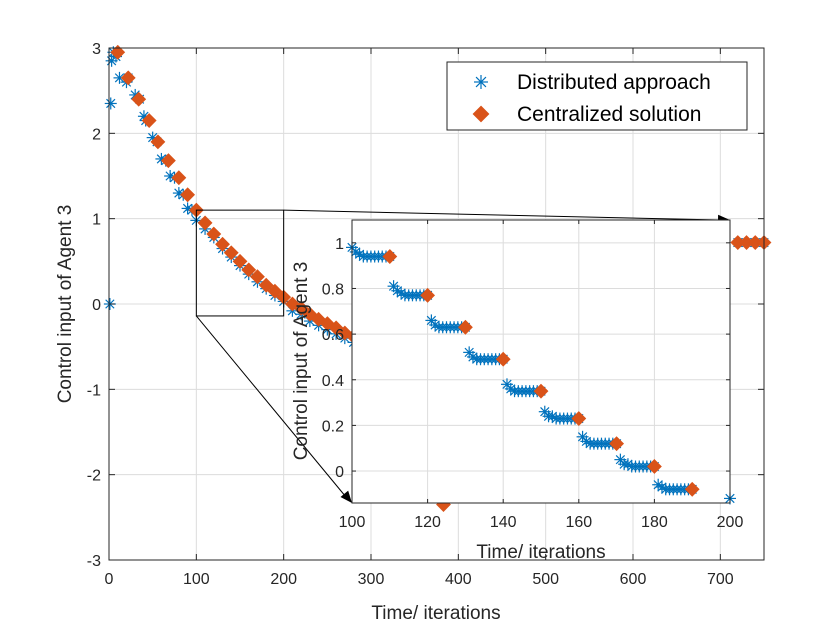 This screenshot has height=630, width=840. I want to click on inset-xtick-label: 100, so click(352, 522).